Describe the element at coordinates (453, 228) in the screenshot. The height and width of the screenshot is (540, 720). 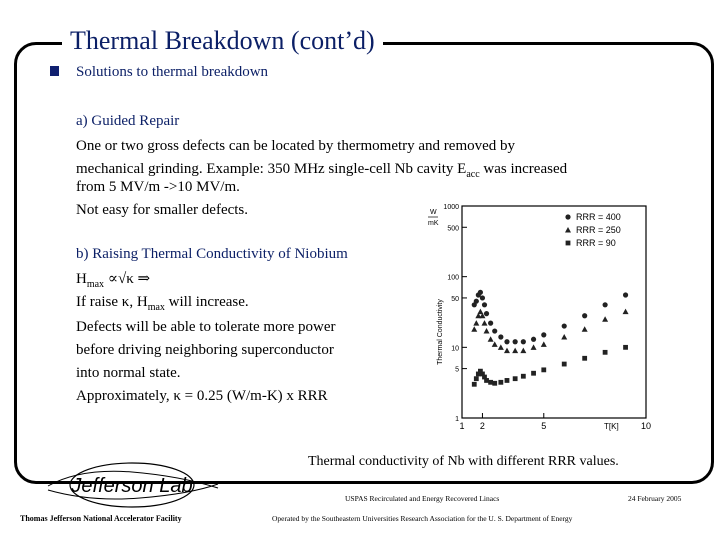
I see `y-tick-label: 500` at that location.